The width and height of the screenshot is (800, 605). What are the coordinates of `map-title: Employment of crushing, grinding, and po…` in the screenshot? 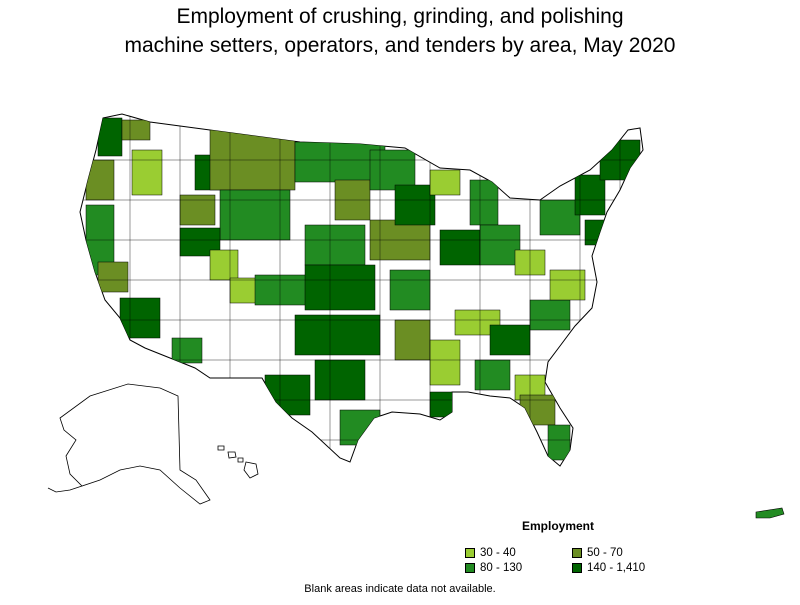 It's located at (400, 31).